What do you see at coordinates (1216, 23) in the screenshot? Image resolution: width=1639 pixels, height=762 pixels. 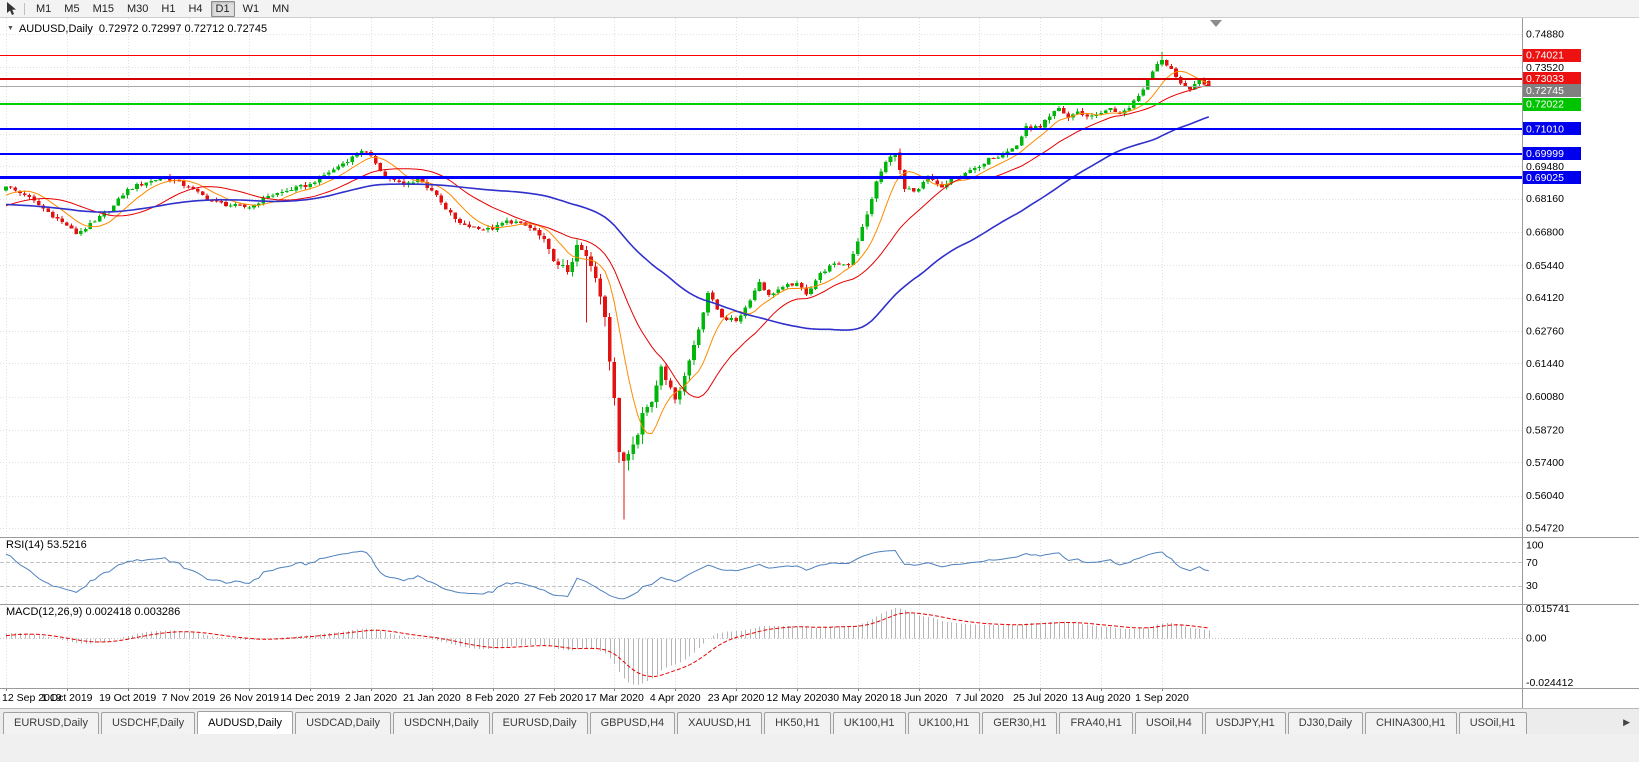 I see `chart-shift-marker` at bounding box center [1216, 23].